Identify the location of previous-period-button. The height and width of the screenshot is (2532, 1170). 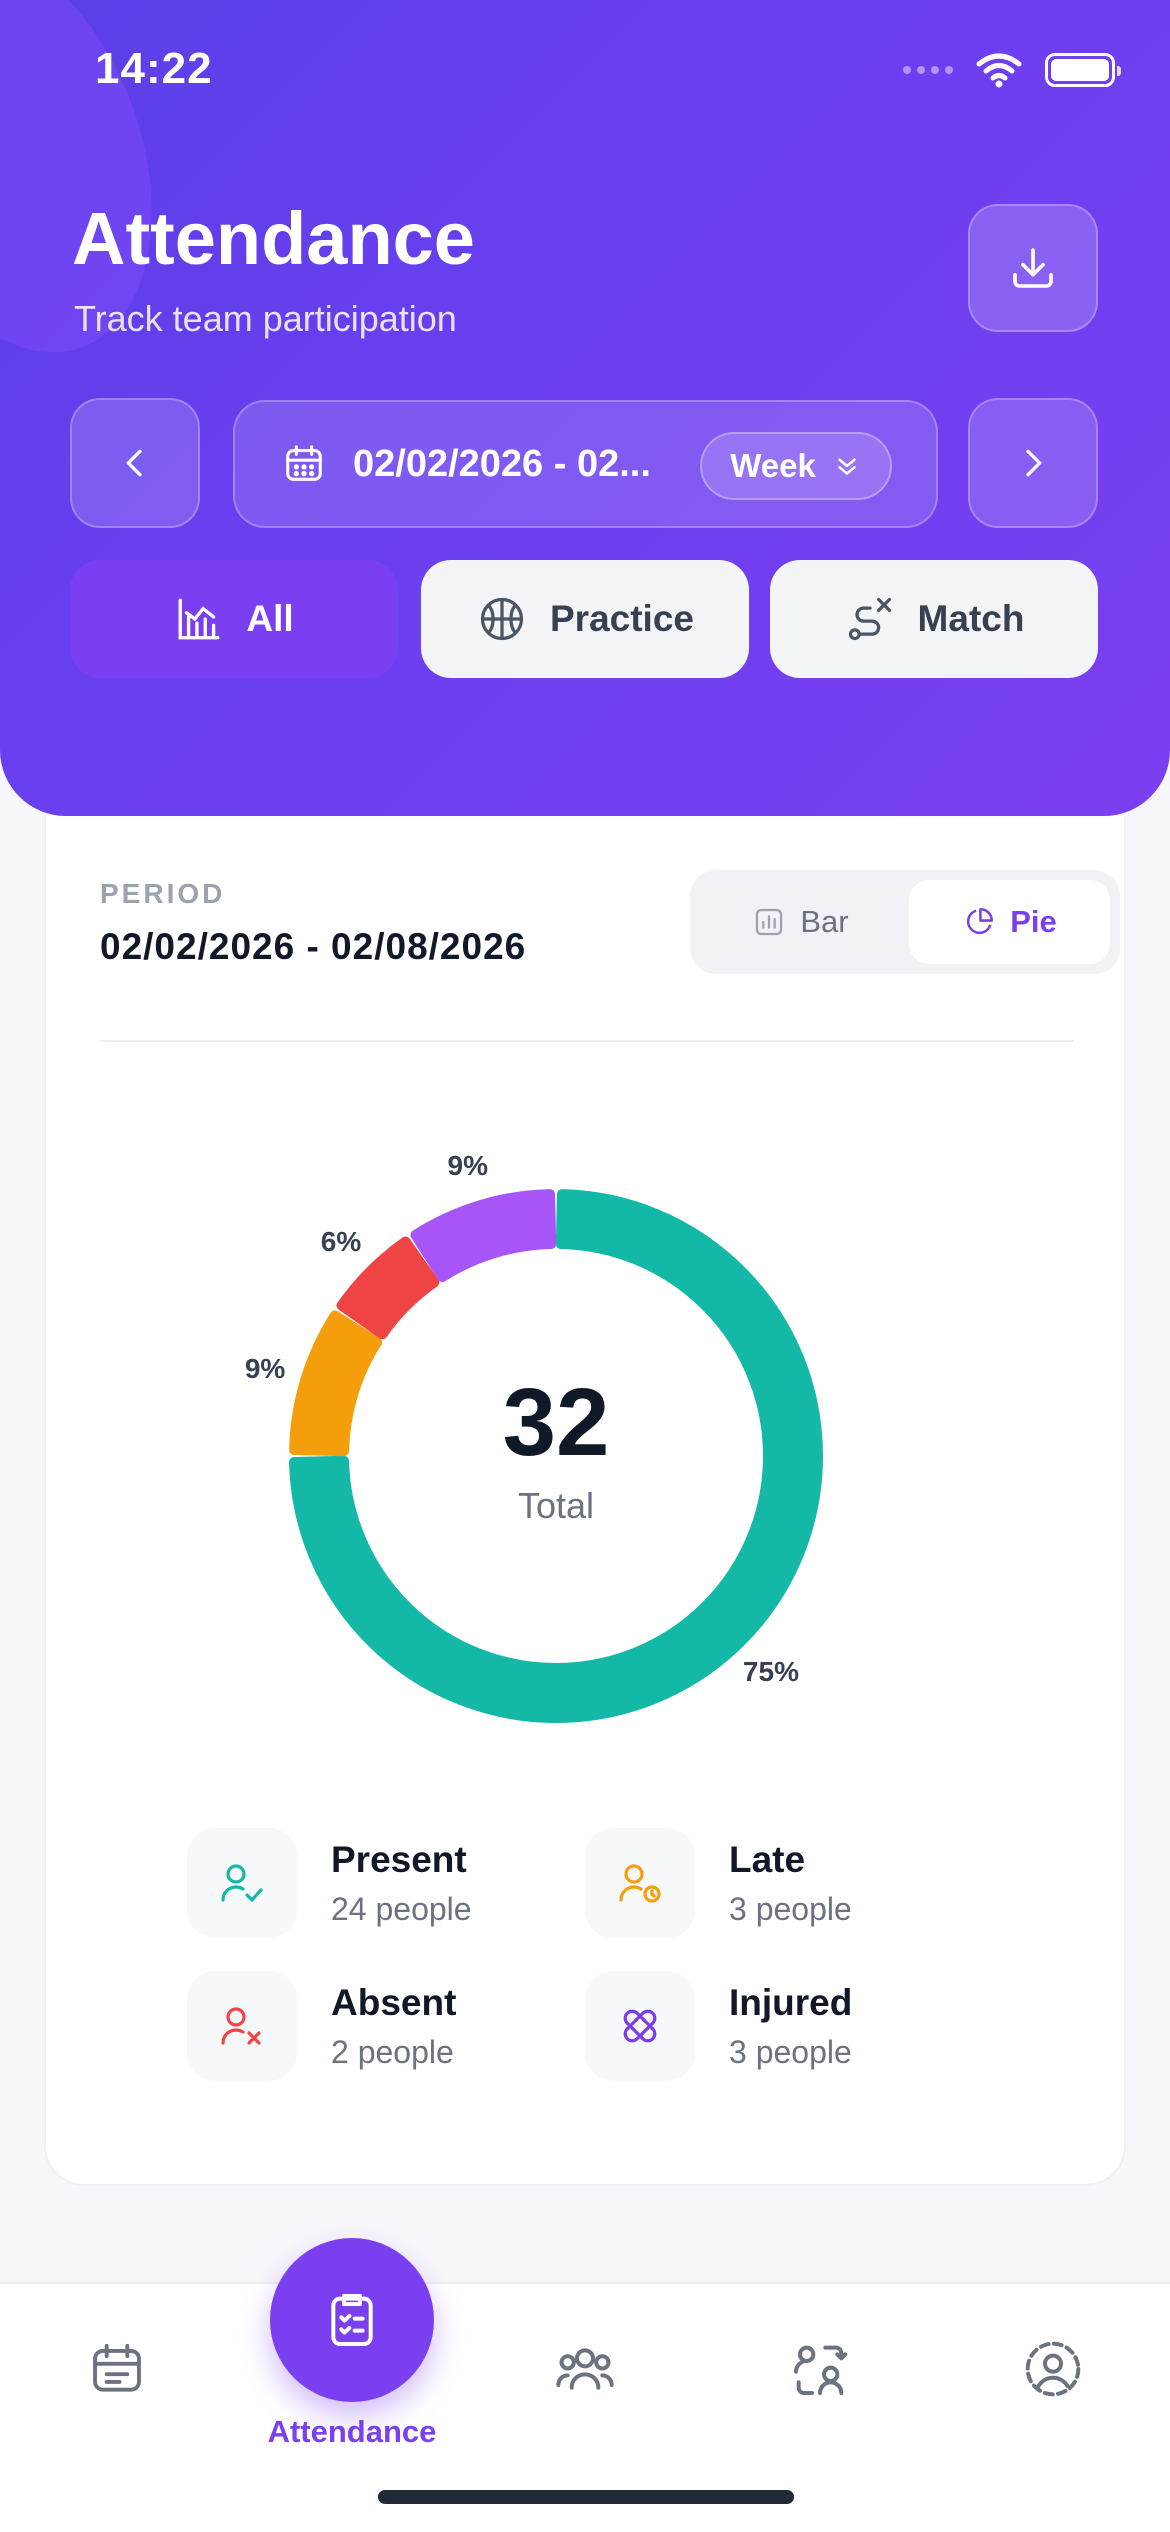
(135, 463).